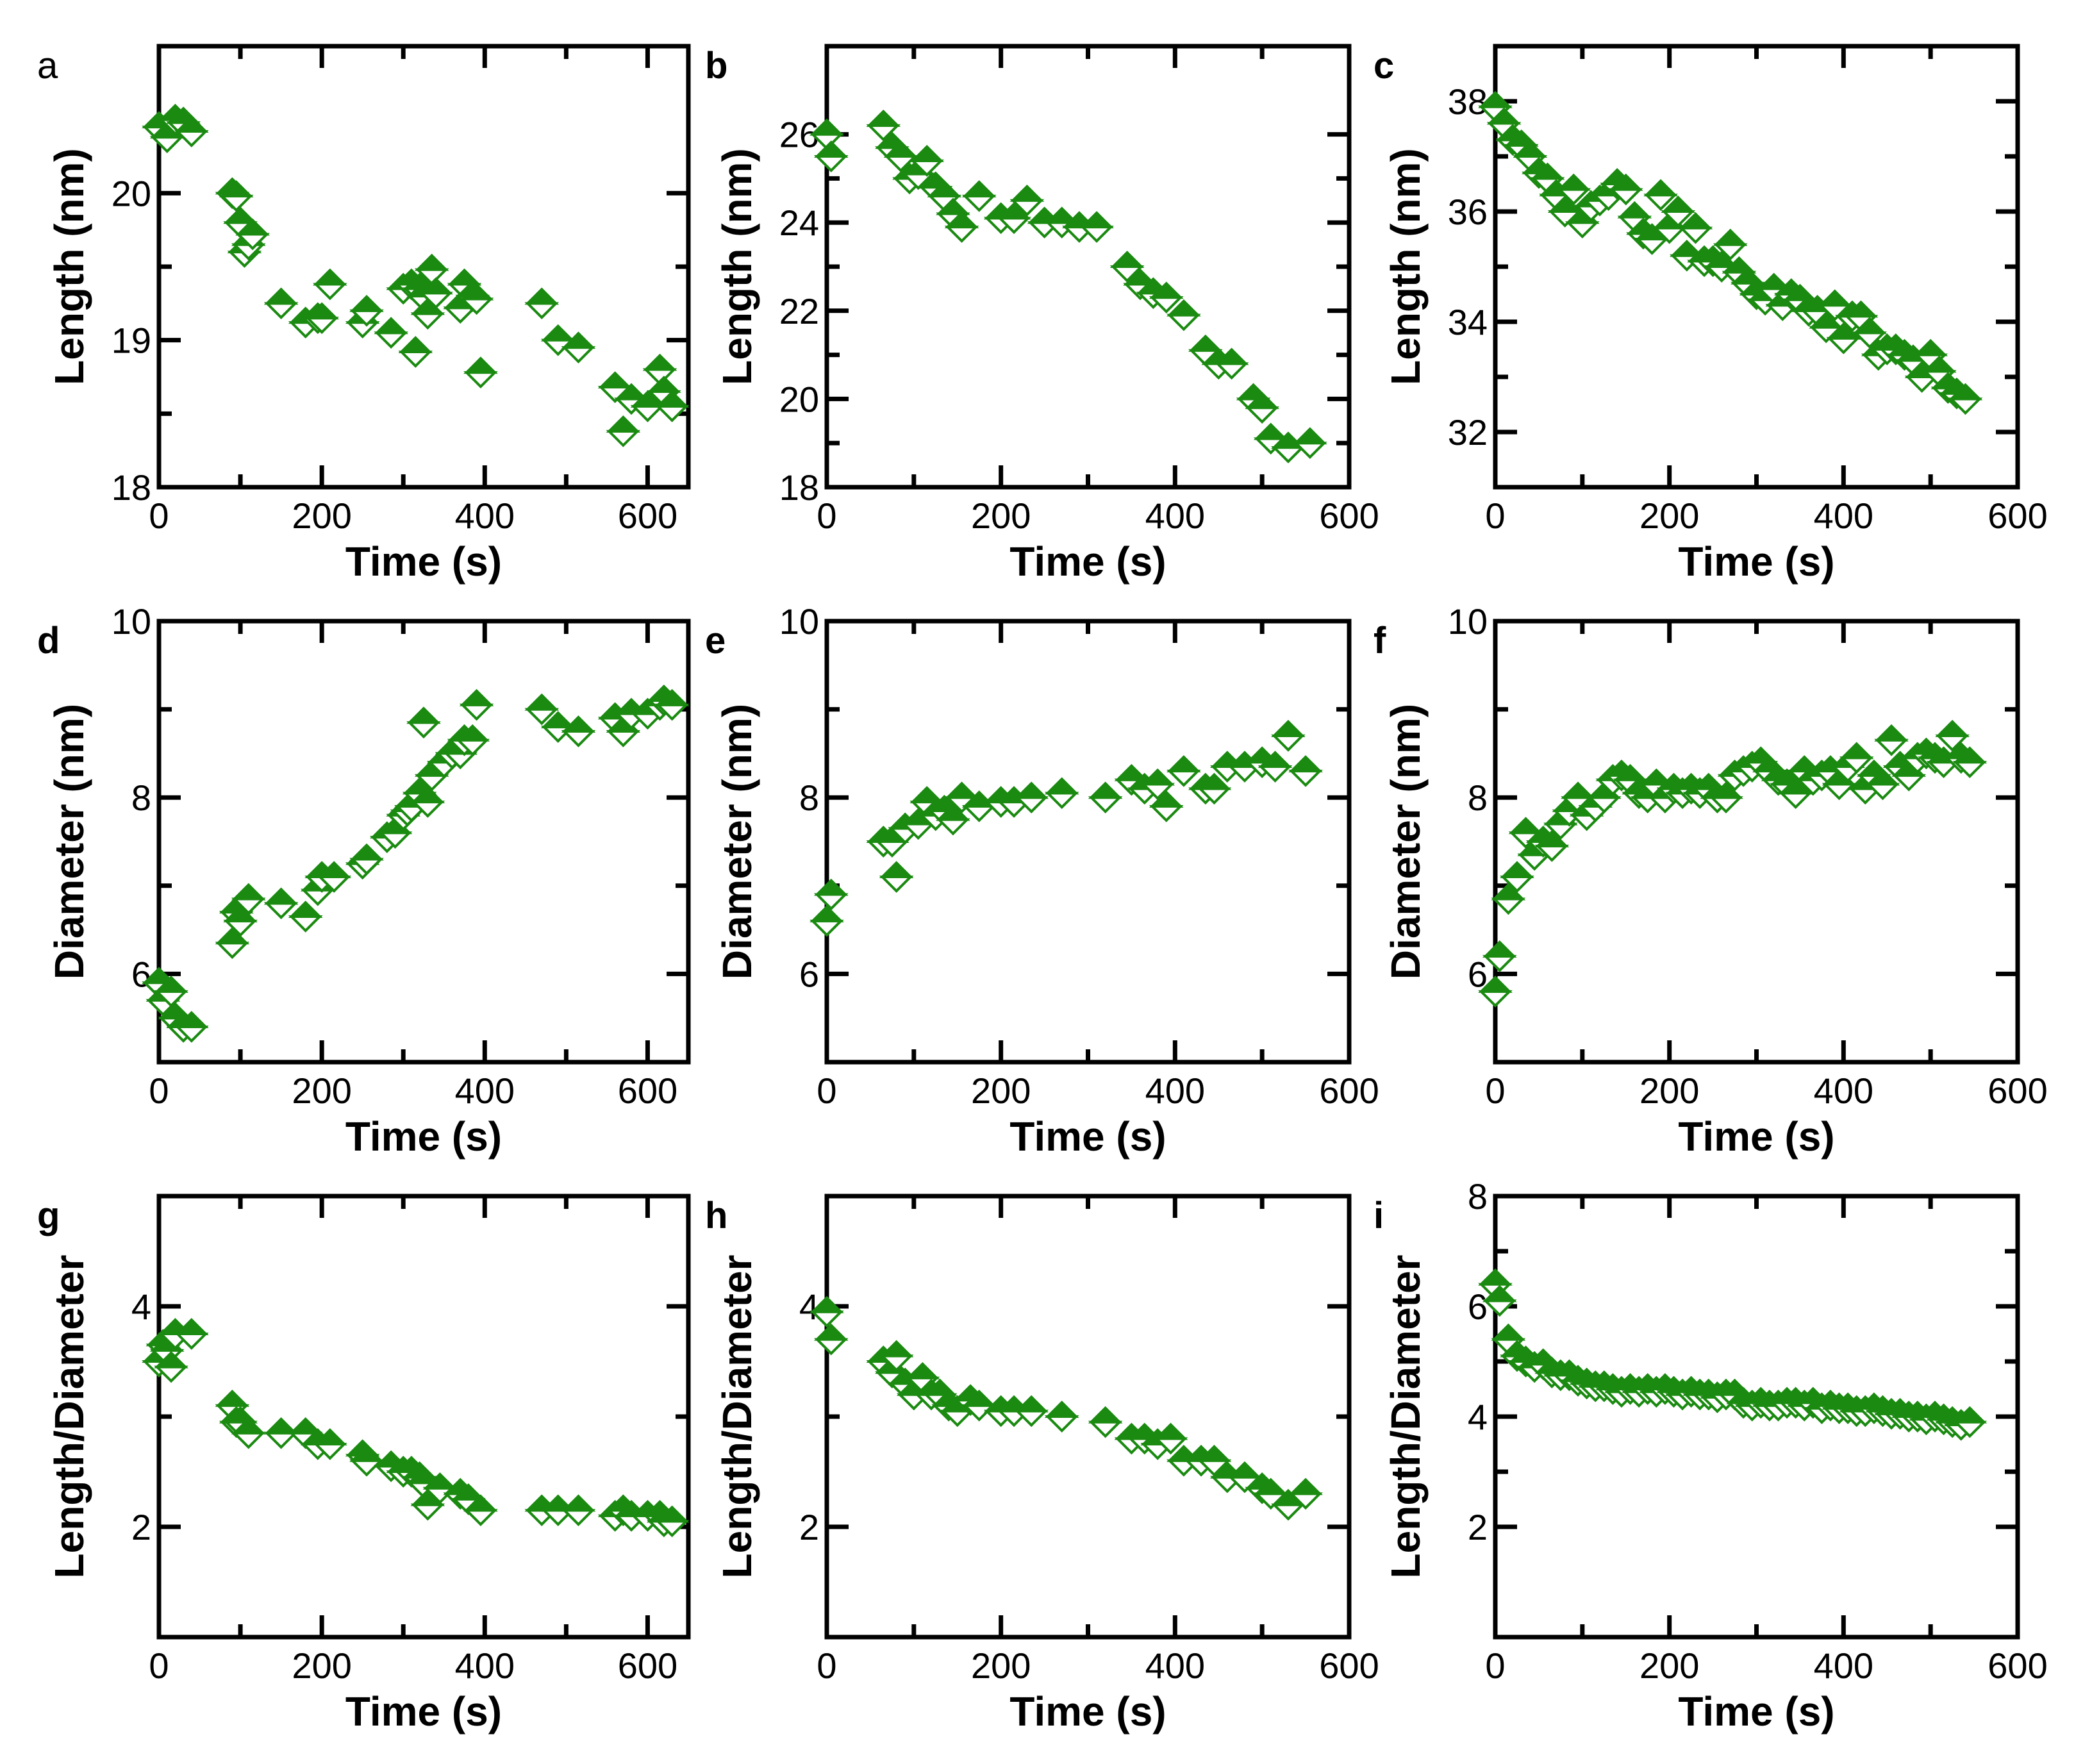  I want to click on panel-label: e, so click(716, 641).